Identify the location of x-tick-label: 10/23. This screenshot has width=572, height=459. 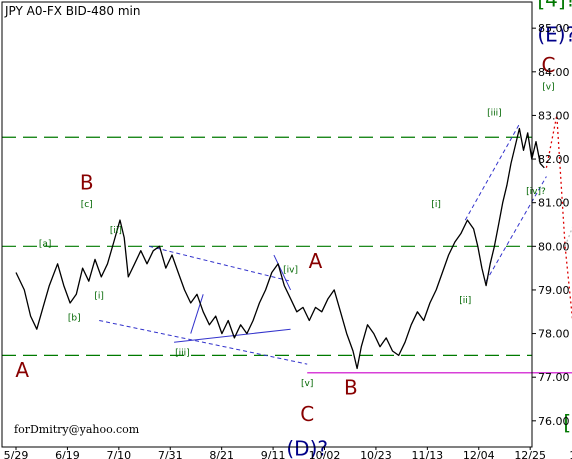
(376, 454).